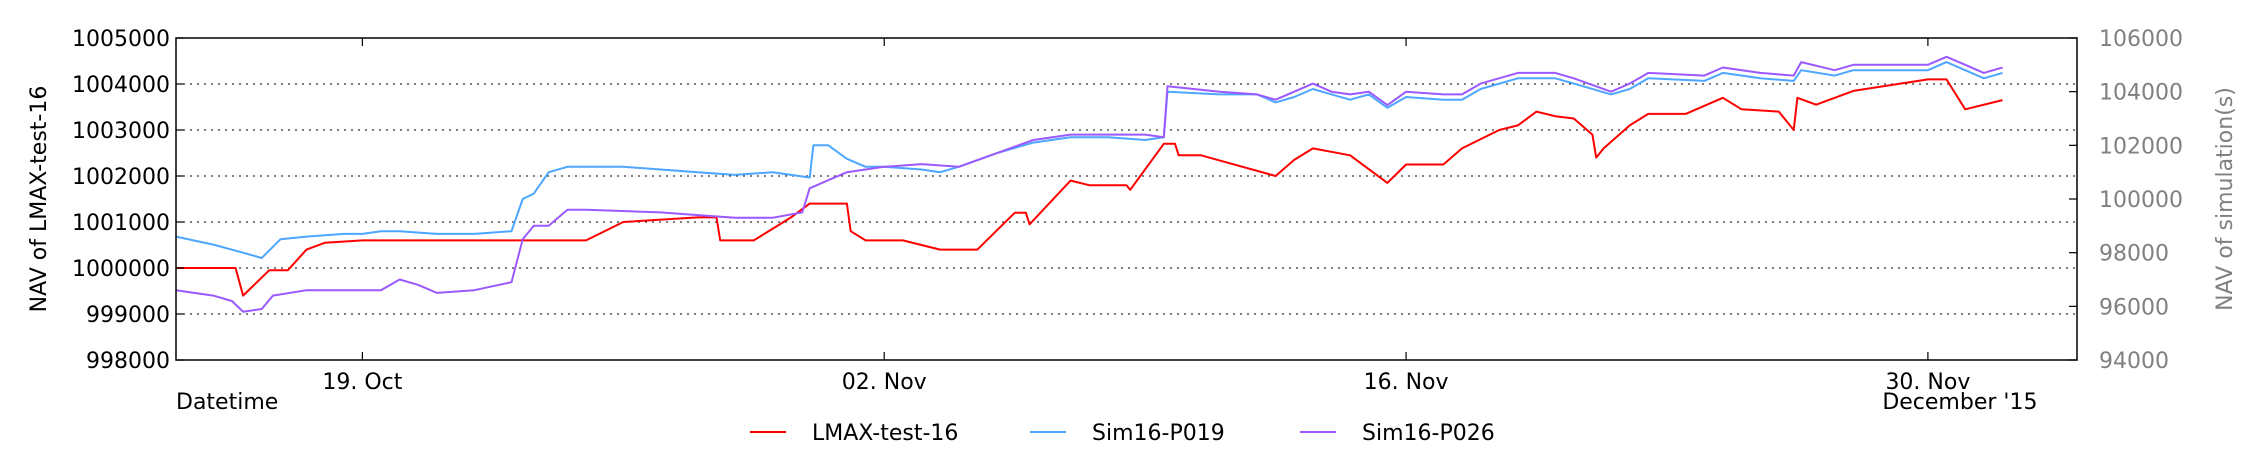 This screenshot has height=450, width=2250. I want to click on x-tick-label: 30. Nov, so click(1927, 382).